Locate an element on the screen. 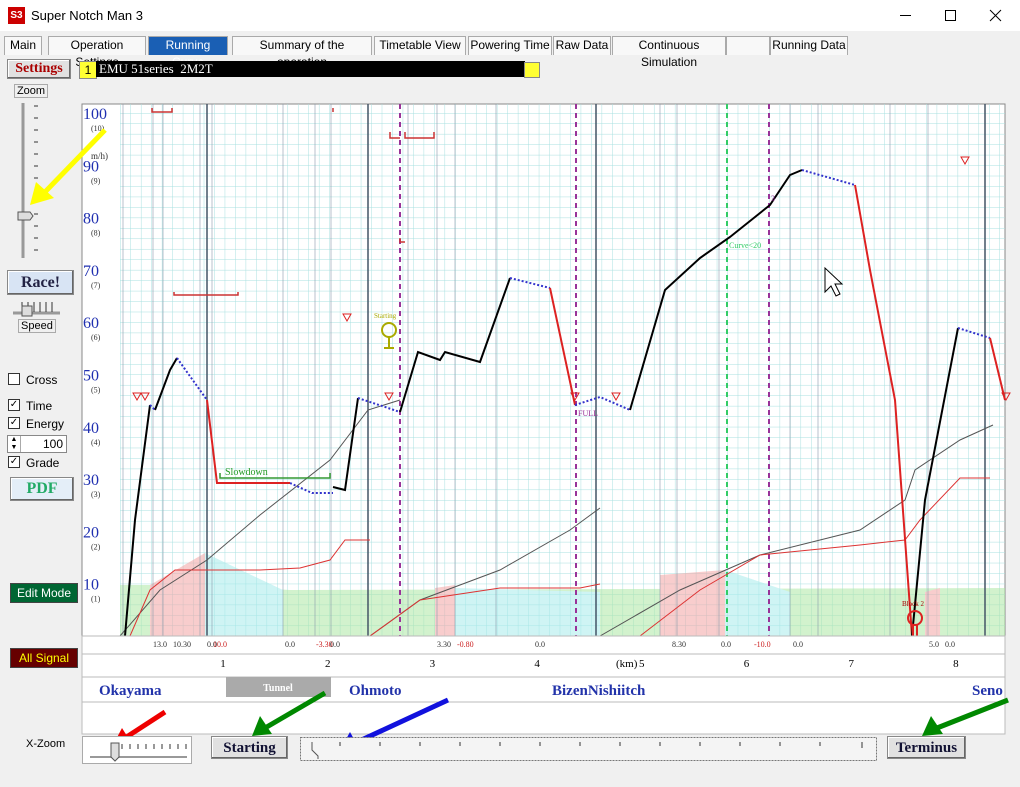 This screenshot has height=787, width=1020. station-name: Ohmoto is located at coordinates (375, 691).